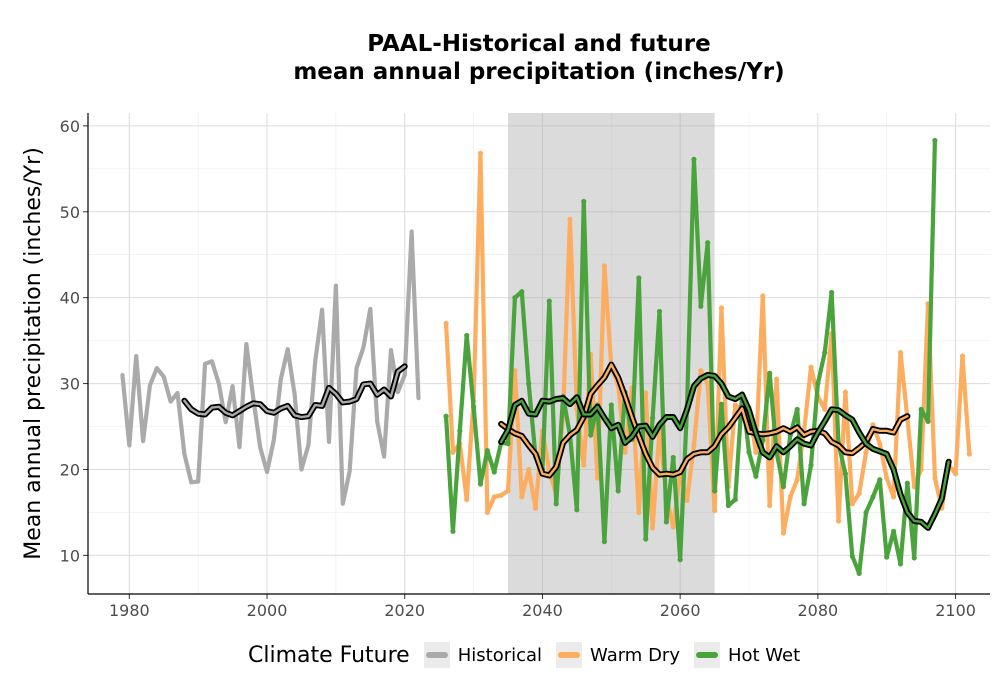 This screenshot has height=700, width=1000. I want to click on legend-key-warm-dry, so click(569, 655).